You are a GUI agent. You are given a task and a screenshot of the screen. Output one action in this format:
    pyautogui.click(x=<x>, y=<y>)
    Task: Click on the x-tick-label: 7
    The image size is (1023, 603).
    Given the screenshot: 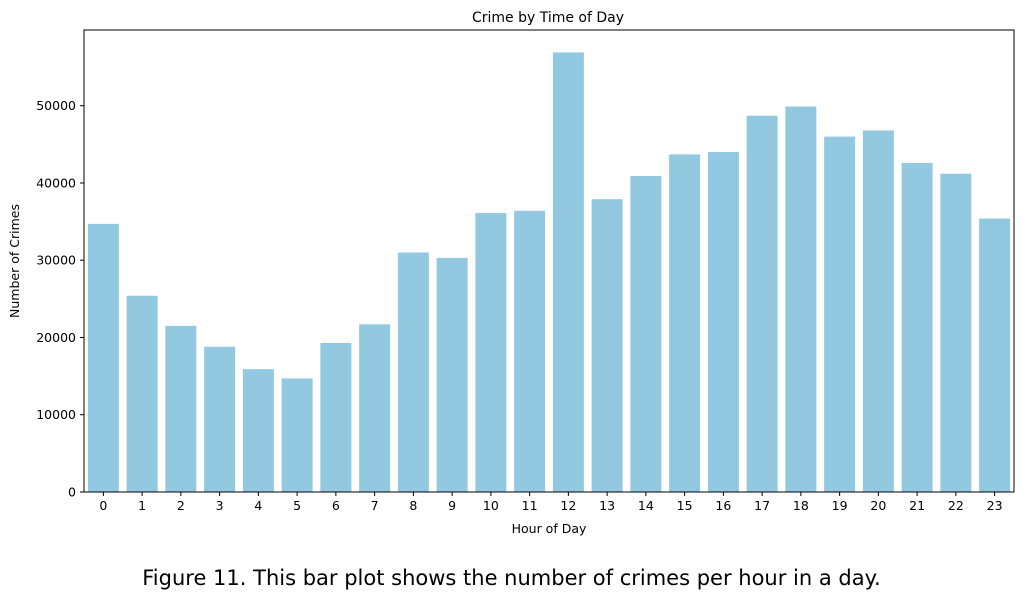 What is the action you would take?
    pyautogui.click(x=375, y=505)
    